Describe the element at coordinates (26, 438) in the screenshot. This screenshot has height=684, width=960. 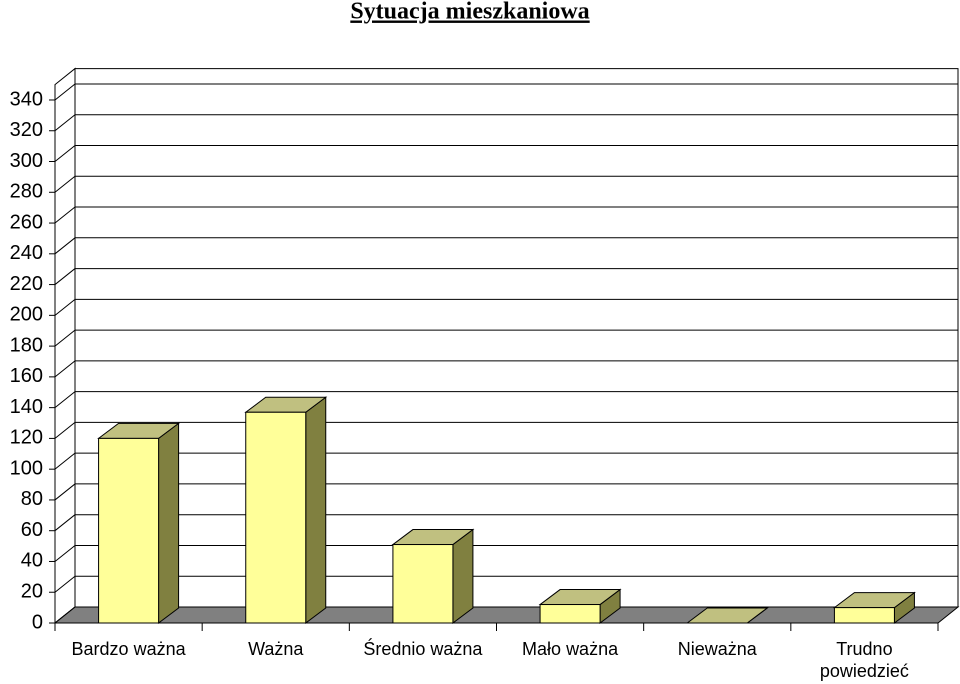
I see `y-tick-label: 120` at that location.